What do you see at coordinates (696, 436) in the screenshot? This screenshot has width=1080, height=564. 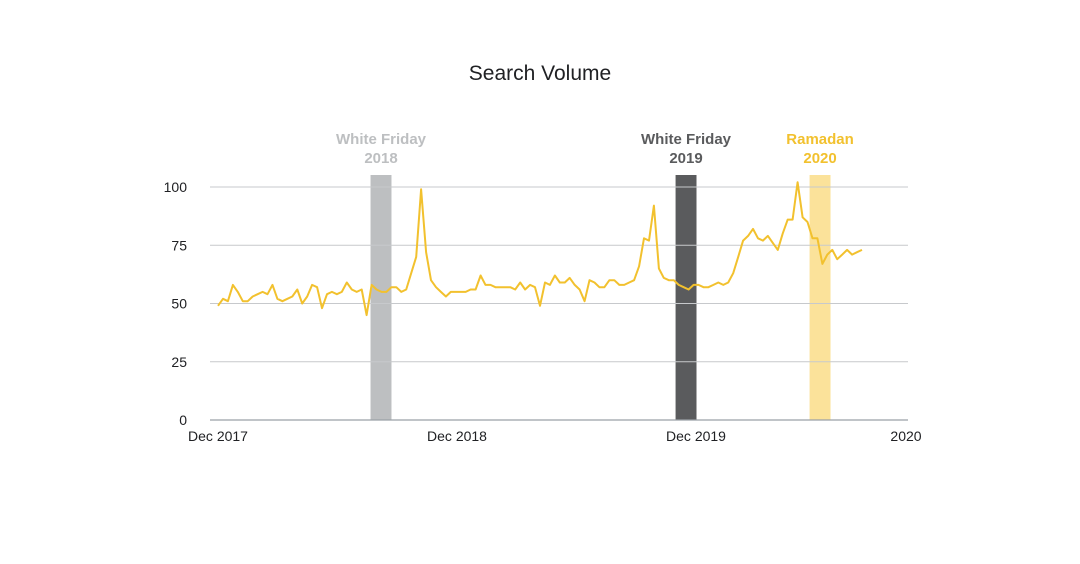 I see `x-tick-label-2: Dec 2019` at bounding box center [696, 436].